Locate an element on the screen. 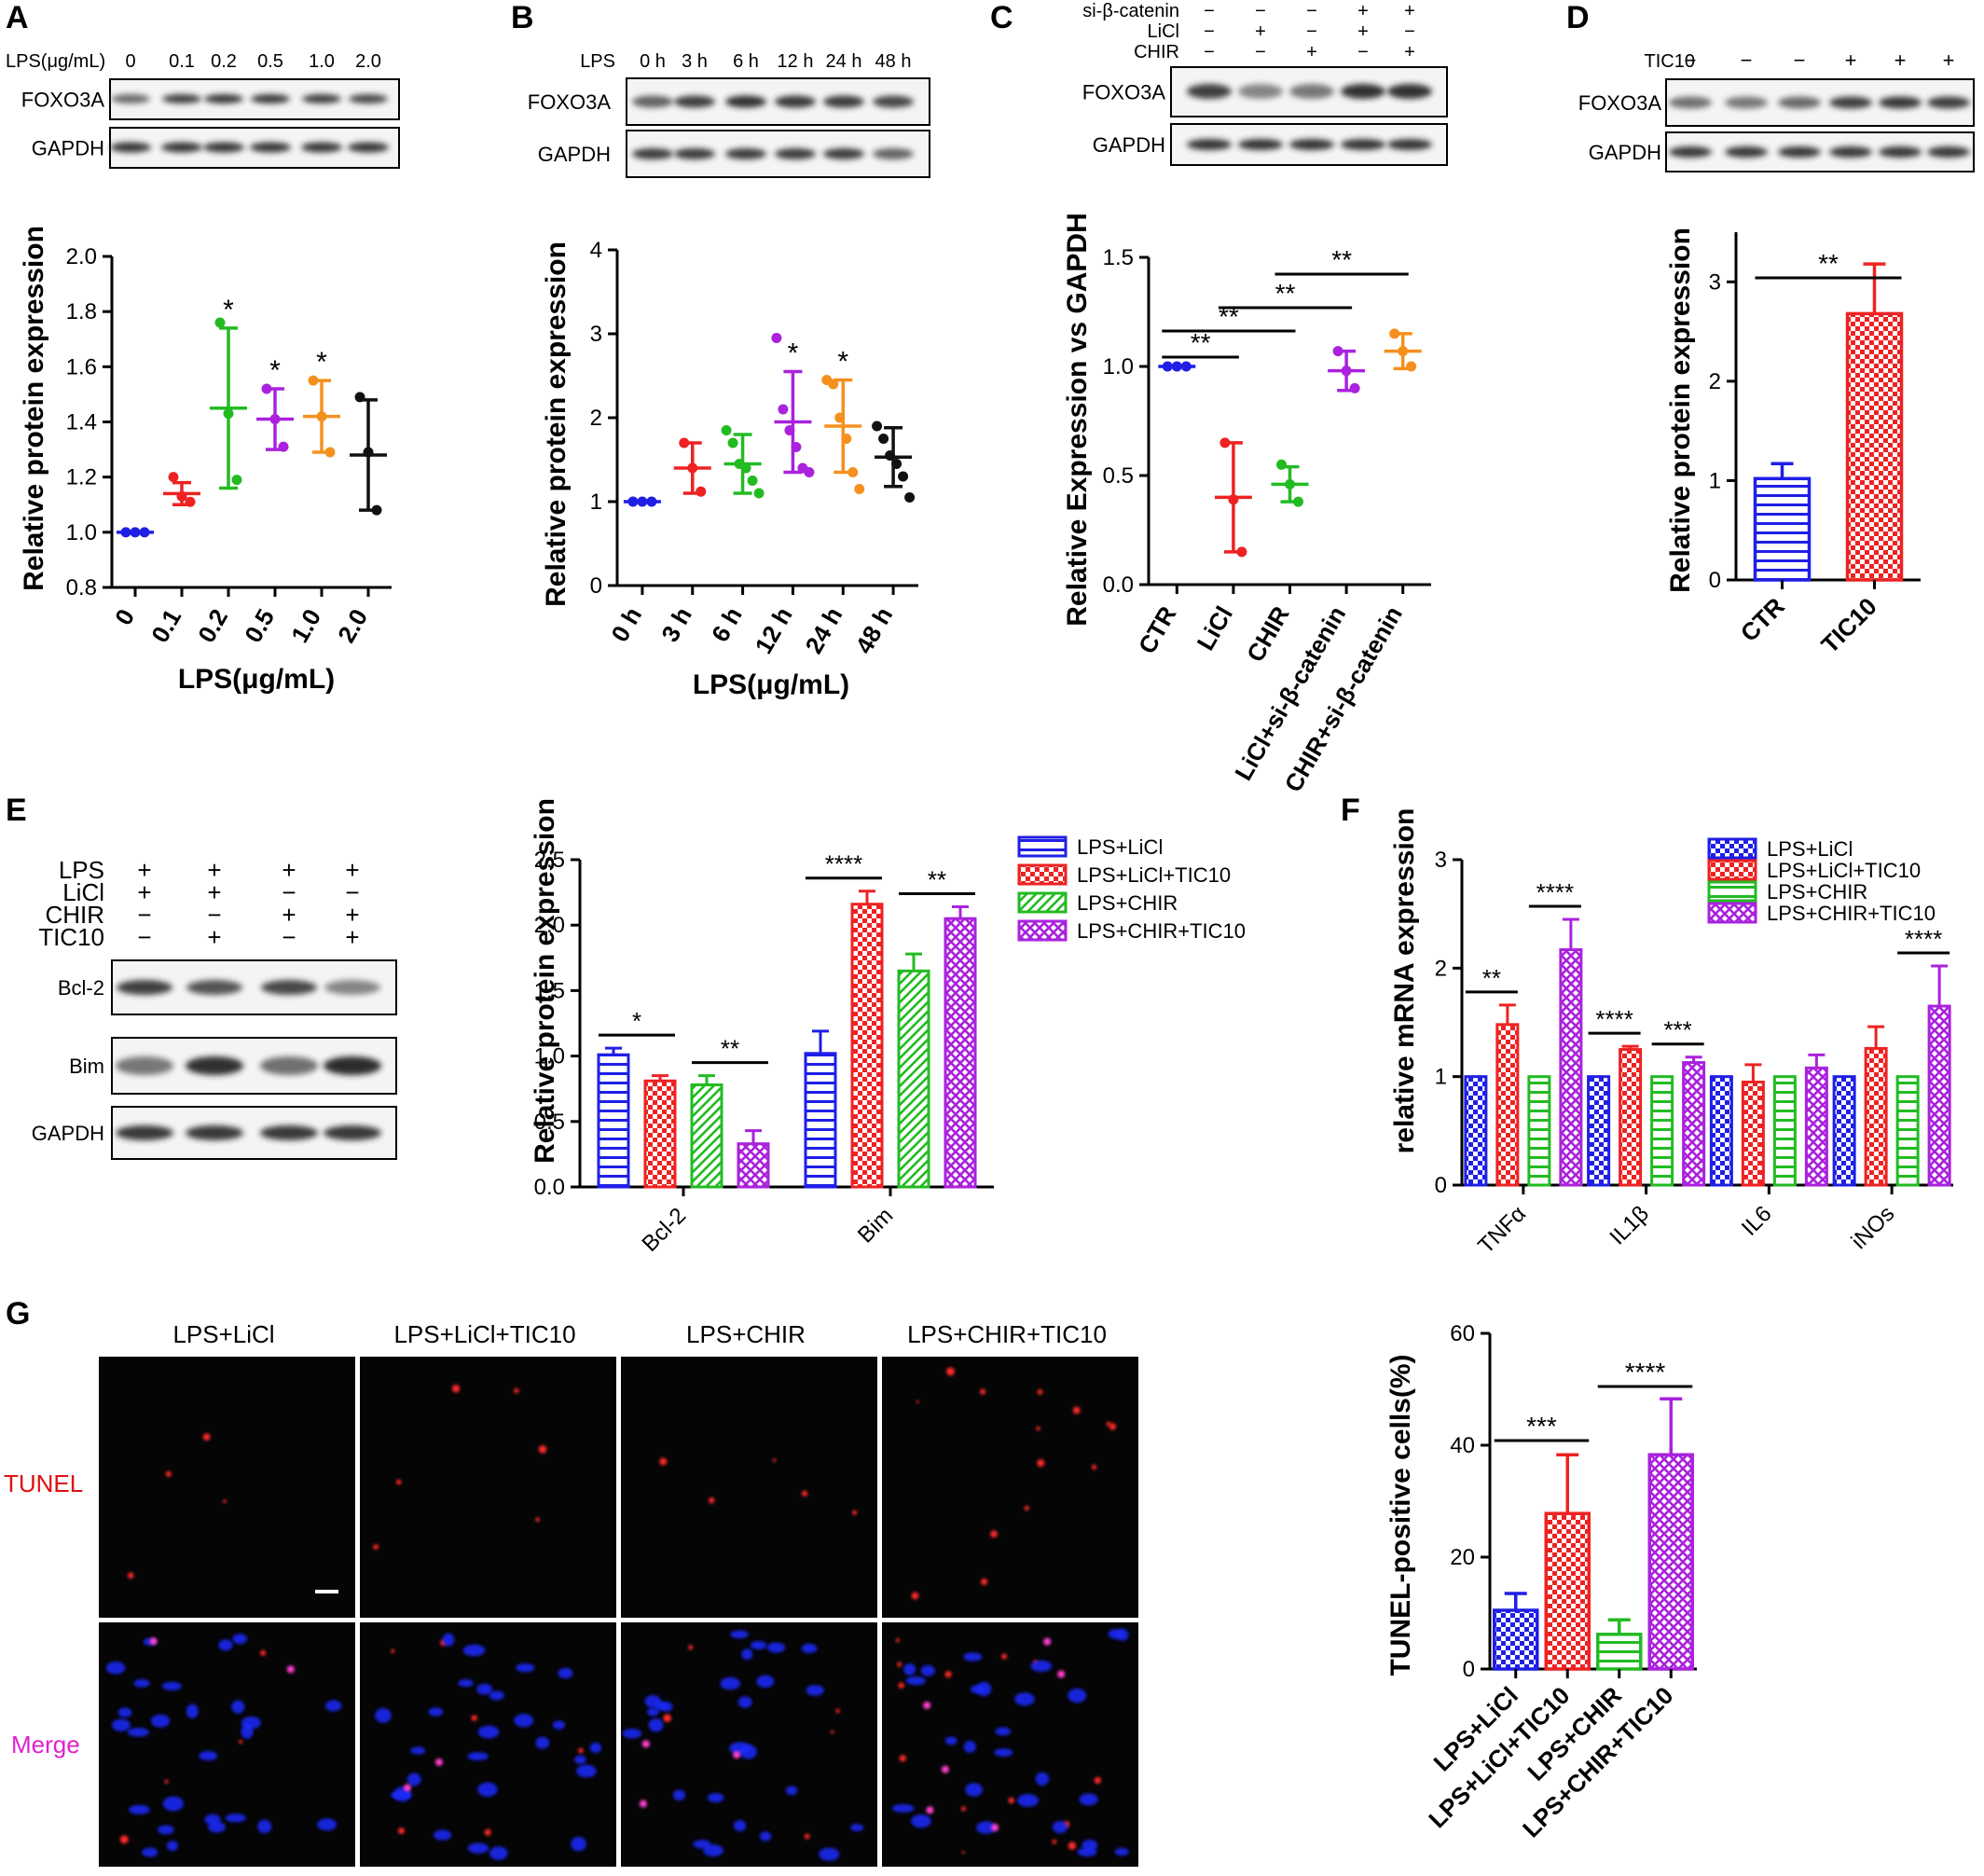 This screenshot has width=1984, height=1876. panel-g-micrographs is located at coordinates (618, 1612).